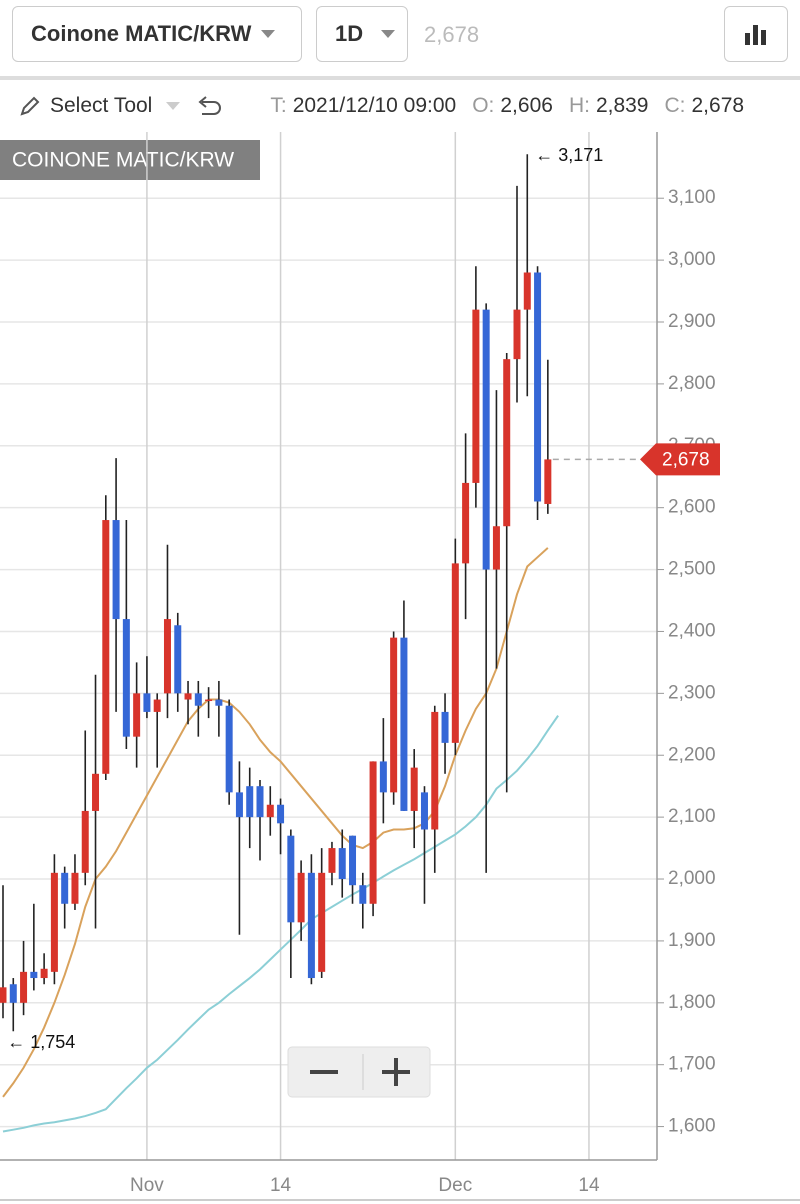 The image size is (800, 1204). What do you see at coordinates (526, 105) in the screenshot?
I see `info-value: 2,606` at bounding box center [526, 105].